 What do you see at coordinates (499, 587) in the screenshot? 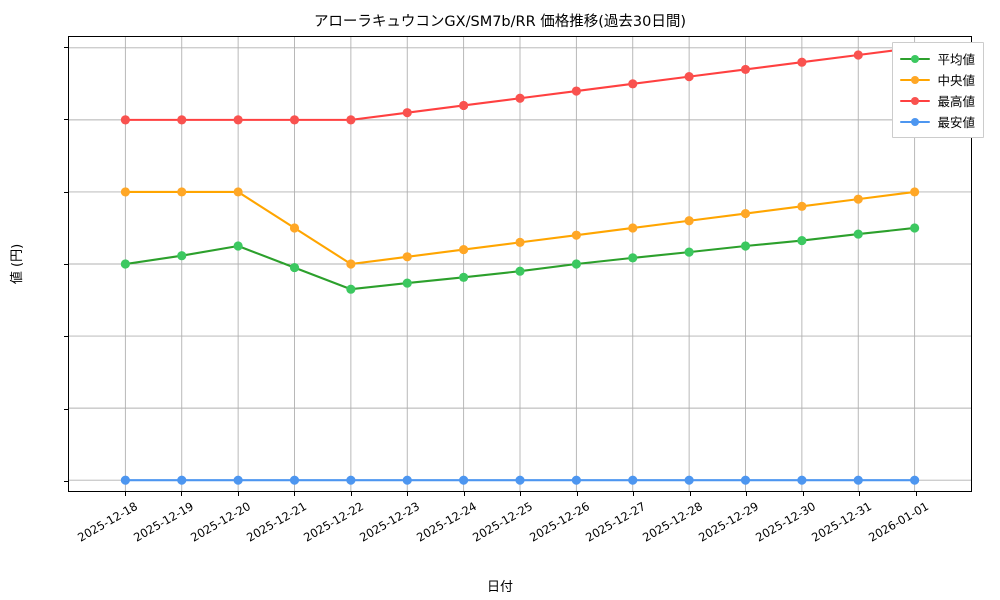
I see `x-axis-title: 日付` at bounding box center [499, 587].